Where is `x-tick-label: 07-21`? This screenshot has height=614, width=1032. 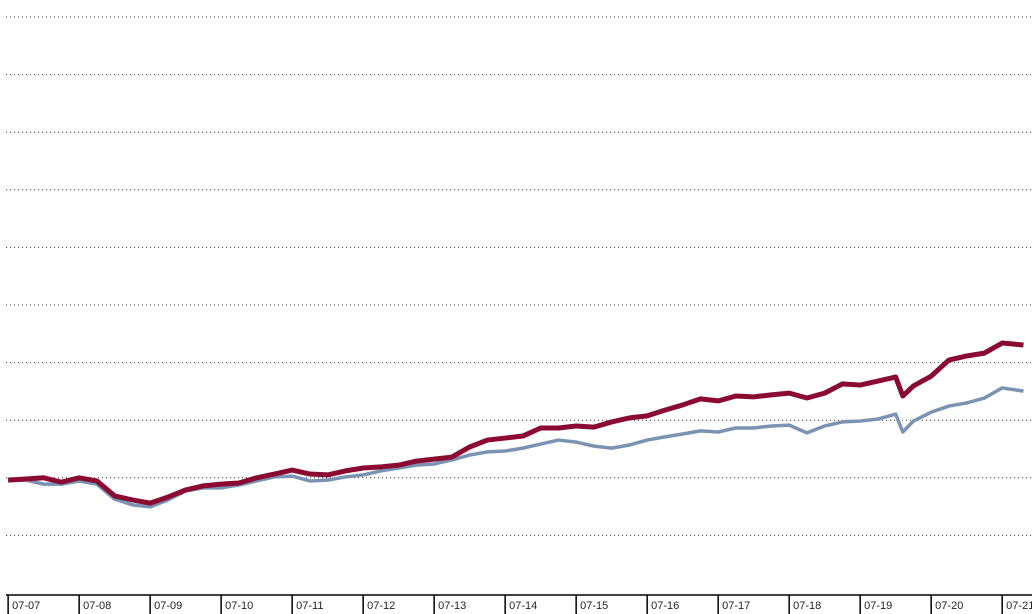
x-tick-label: 07-21 is located at coordinates (1019, 606).